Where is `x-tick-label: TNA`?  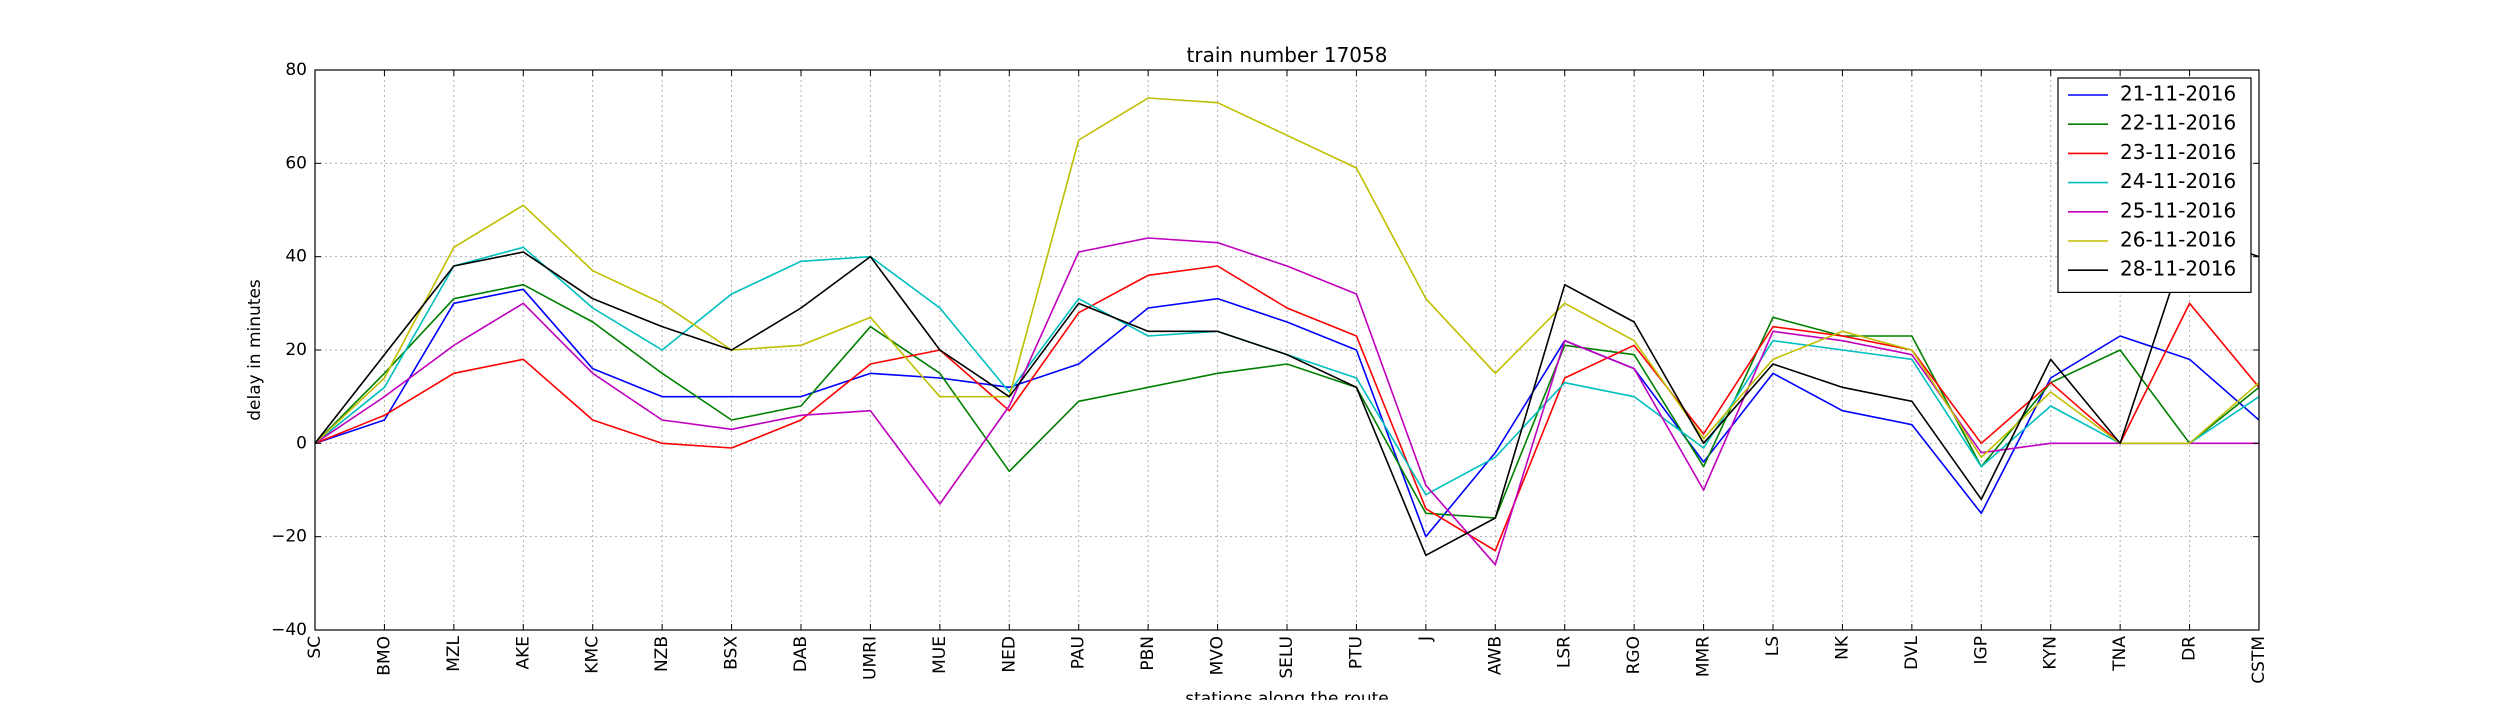 x-tick-label: TNA is located at coordinates (2120, 654).